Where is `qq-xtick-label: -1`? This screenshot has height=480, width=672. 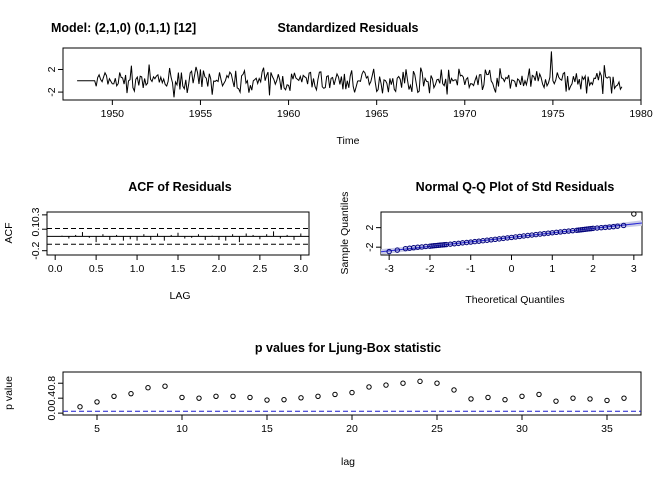 qq-xtick-label: -1 is located at coordinates (470, 269).